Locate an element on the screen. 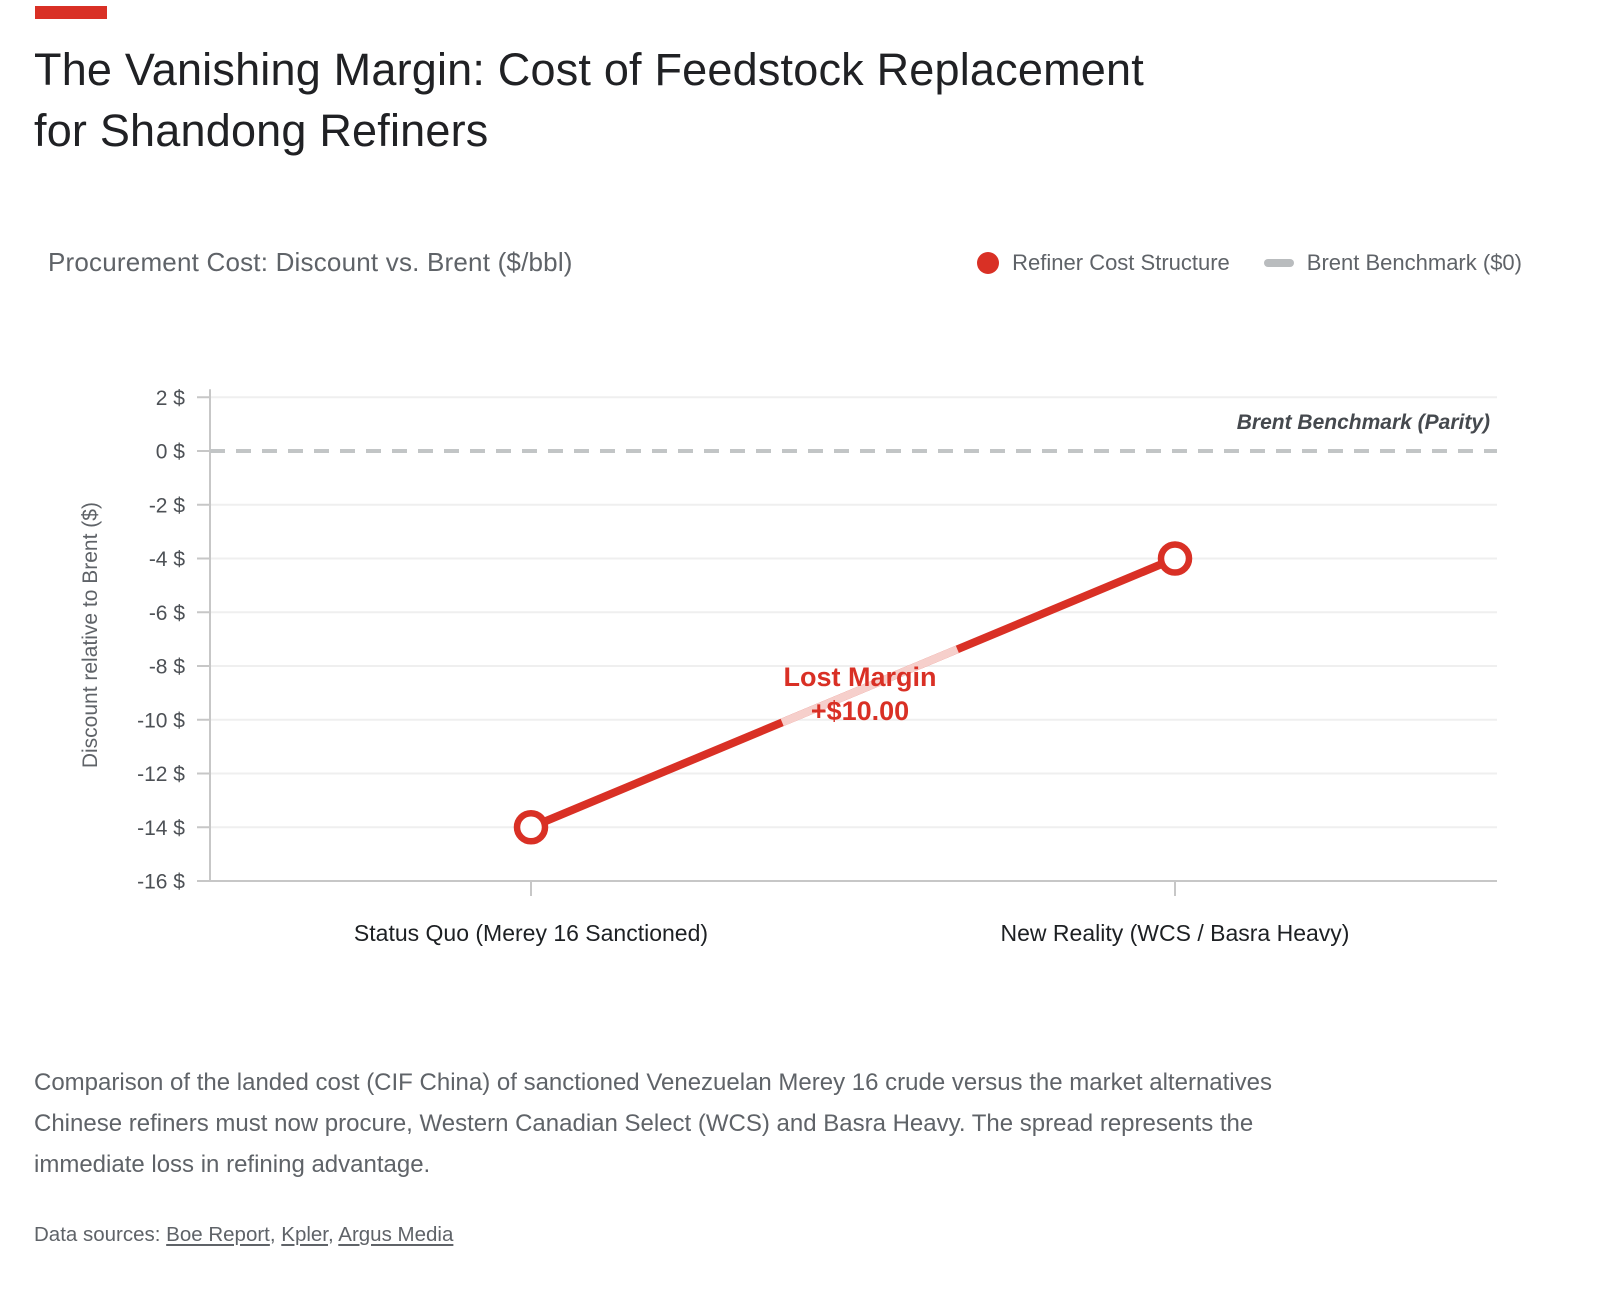 Image resolution: width=1600 pixels, height=1308 pixels. legend-item-brent-benchmark: Brent Benchmark ($0) is located at coordinates (1392, 262).